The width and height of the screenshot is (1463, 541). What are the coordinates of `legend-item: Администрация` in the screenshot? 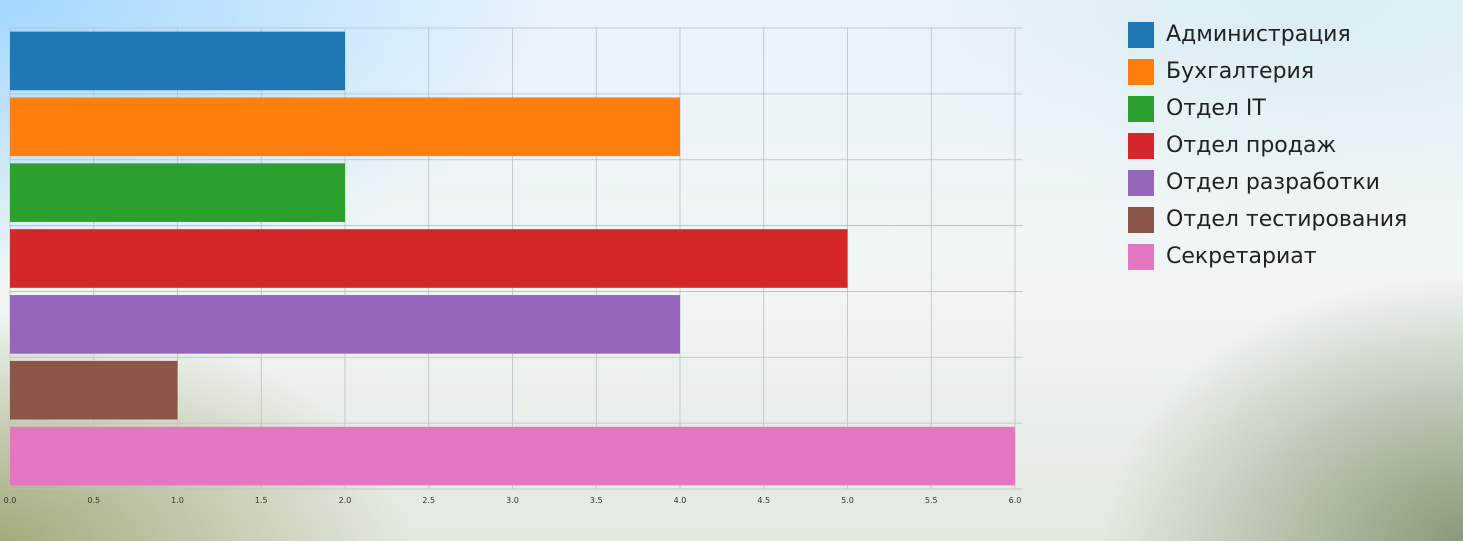 It's located at (1267, 34).